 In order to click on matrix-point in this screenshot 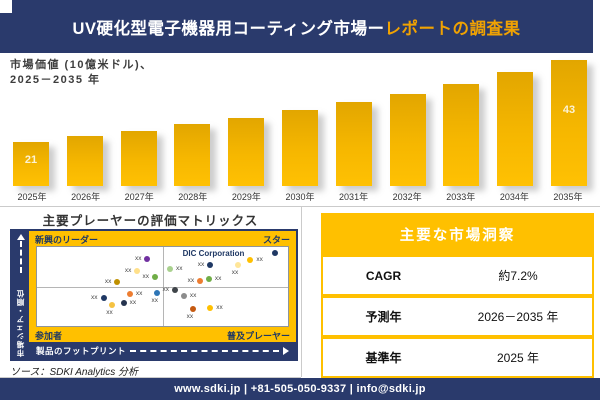, I will do `click(275, 253)`.